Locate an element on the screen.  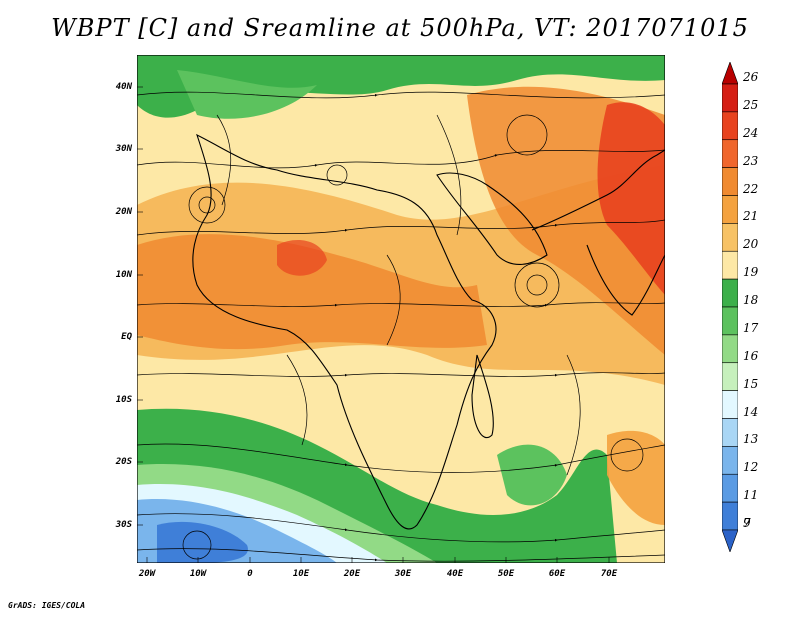
lon-tick-label: 20E is located at coordinates (352, 574).